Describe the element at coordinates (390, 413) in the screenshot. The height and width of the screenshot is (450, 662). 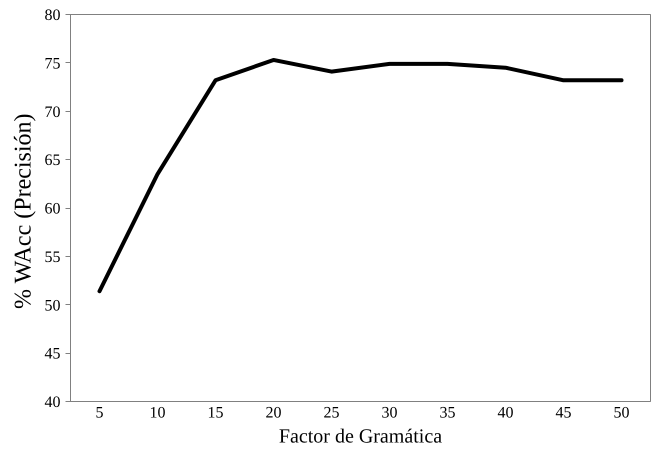
I see `x-tick-label: 30` at that location.